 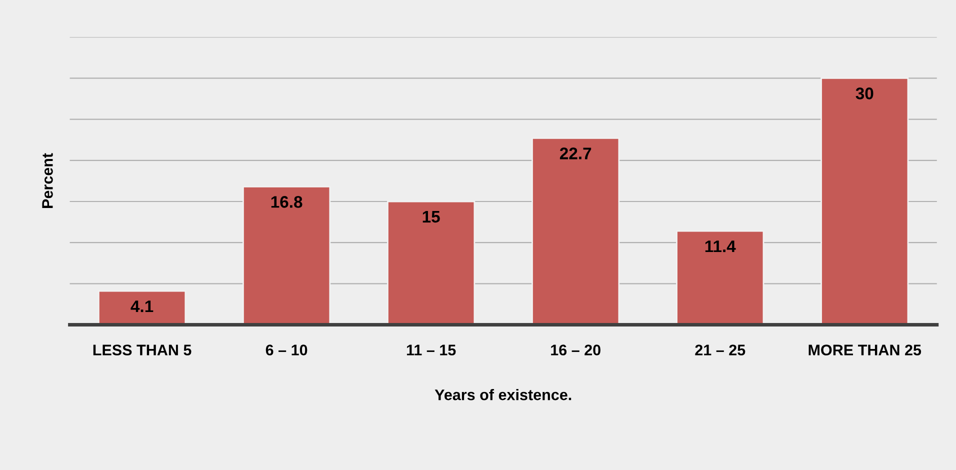 I want to click on x-tick-label: 21 – 25, so click(x=720, y=350).